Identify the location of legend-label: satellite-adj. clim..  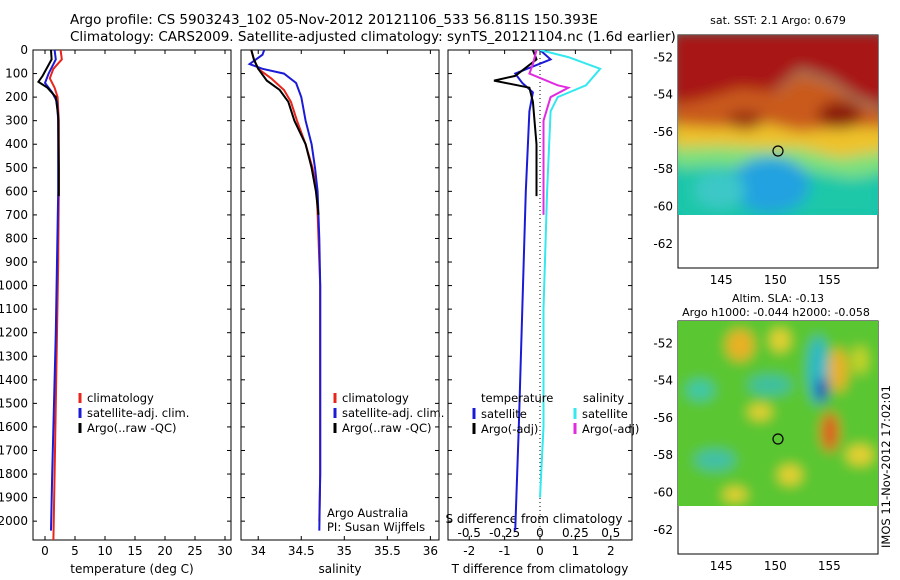
(393, 413).